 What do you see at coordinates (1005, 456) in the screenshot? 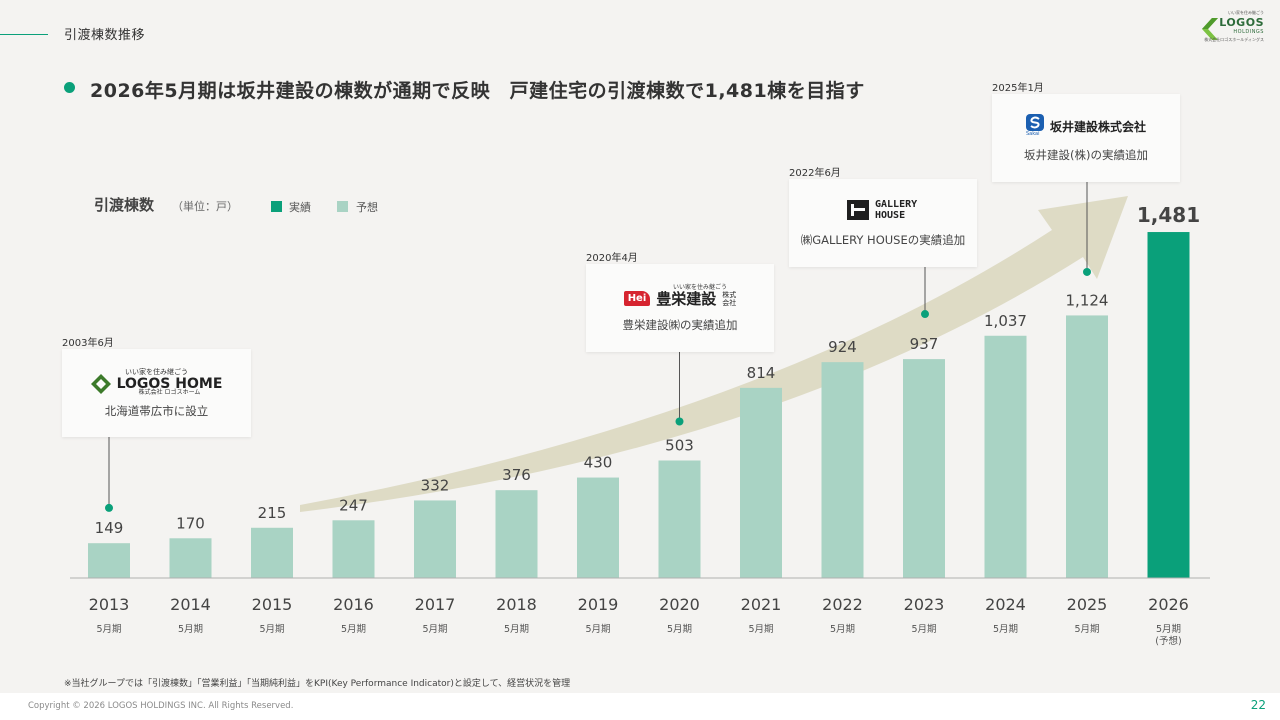
I see `bar-2024` at bounding box center [1005, 456].